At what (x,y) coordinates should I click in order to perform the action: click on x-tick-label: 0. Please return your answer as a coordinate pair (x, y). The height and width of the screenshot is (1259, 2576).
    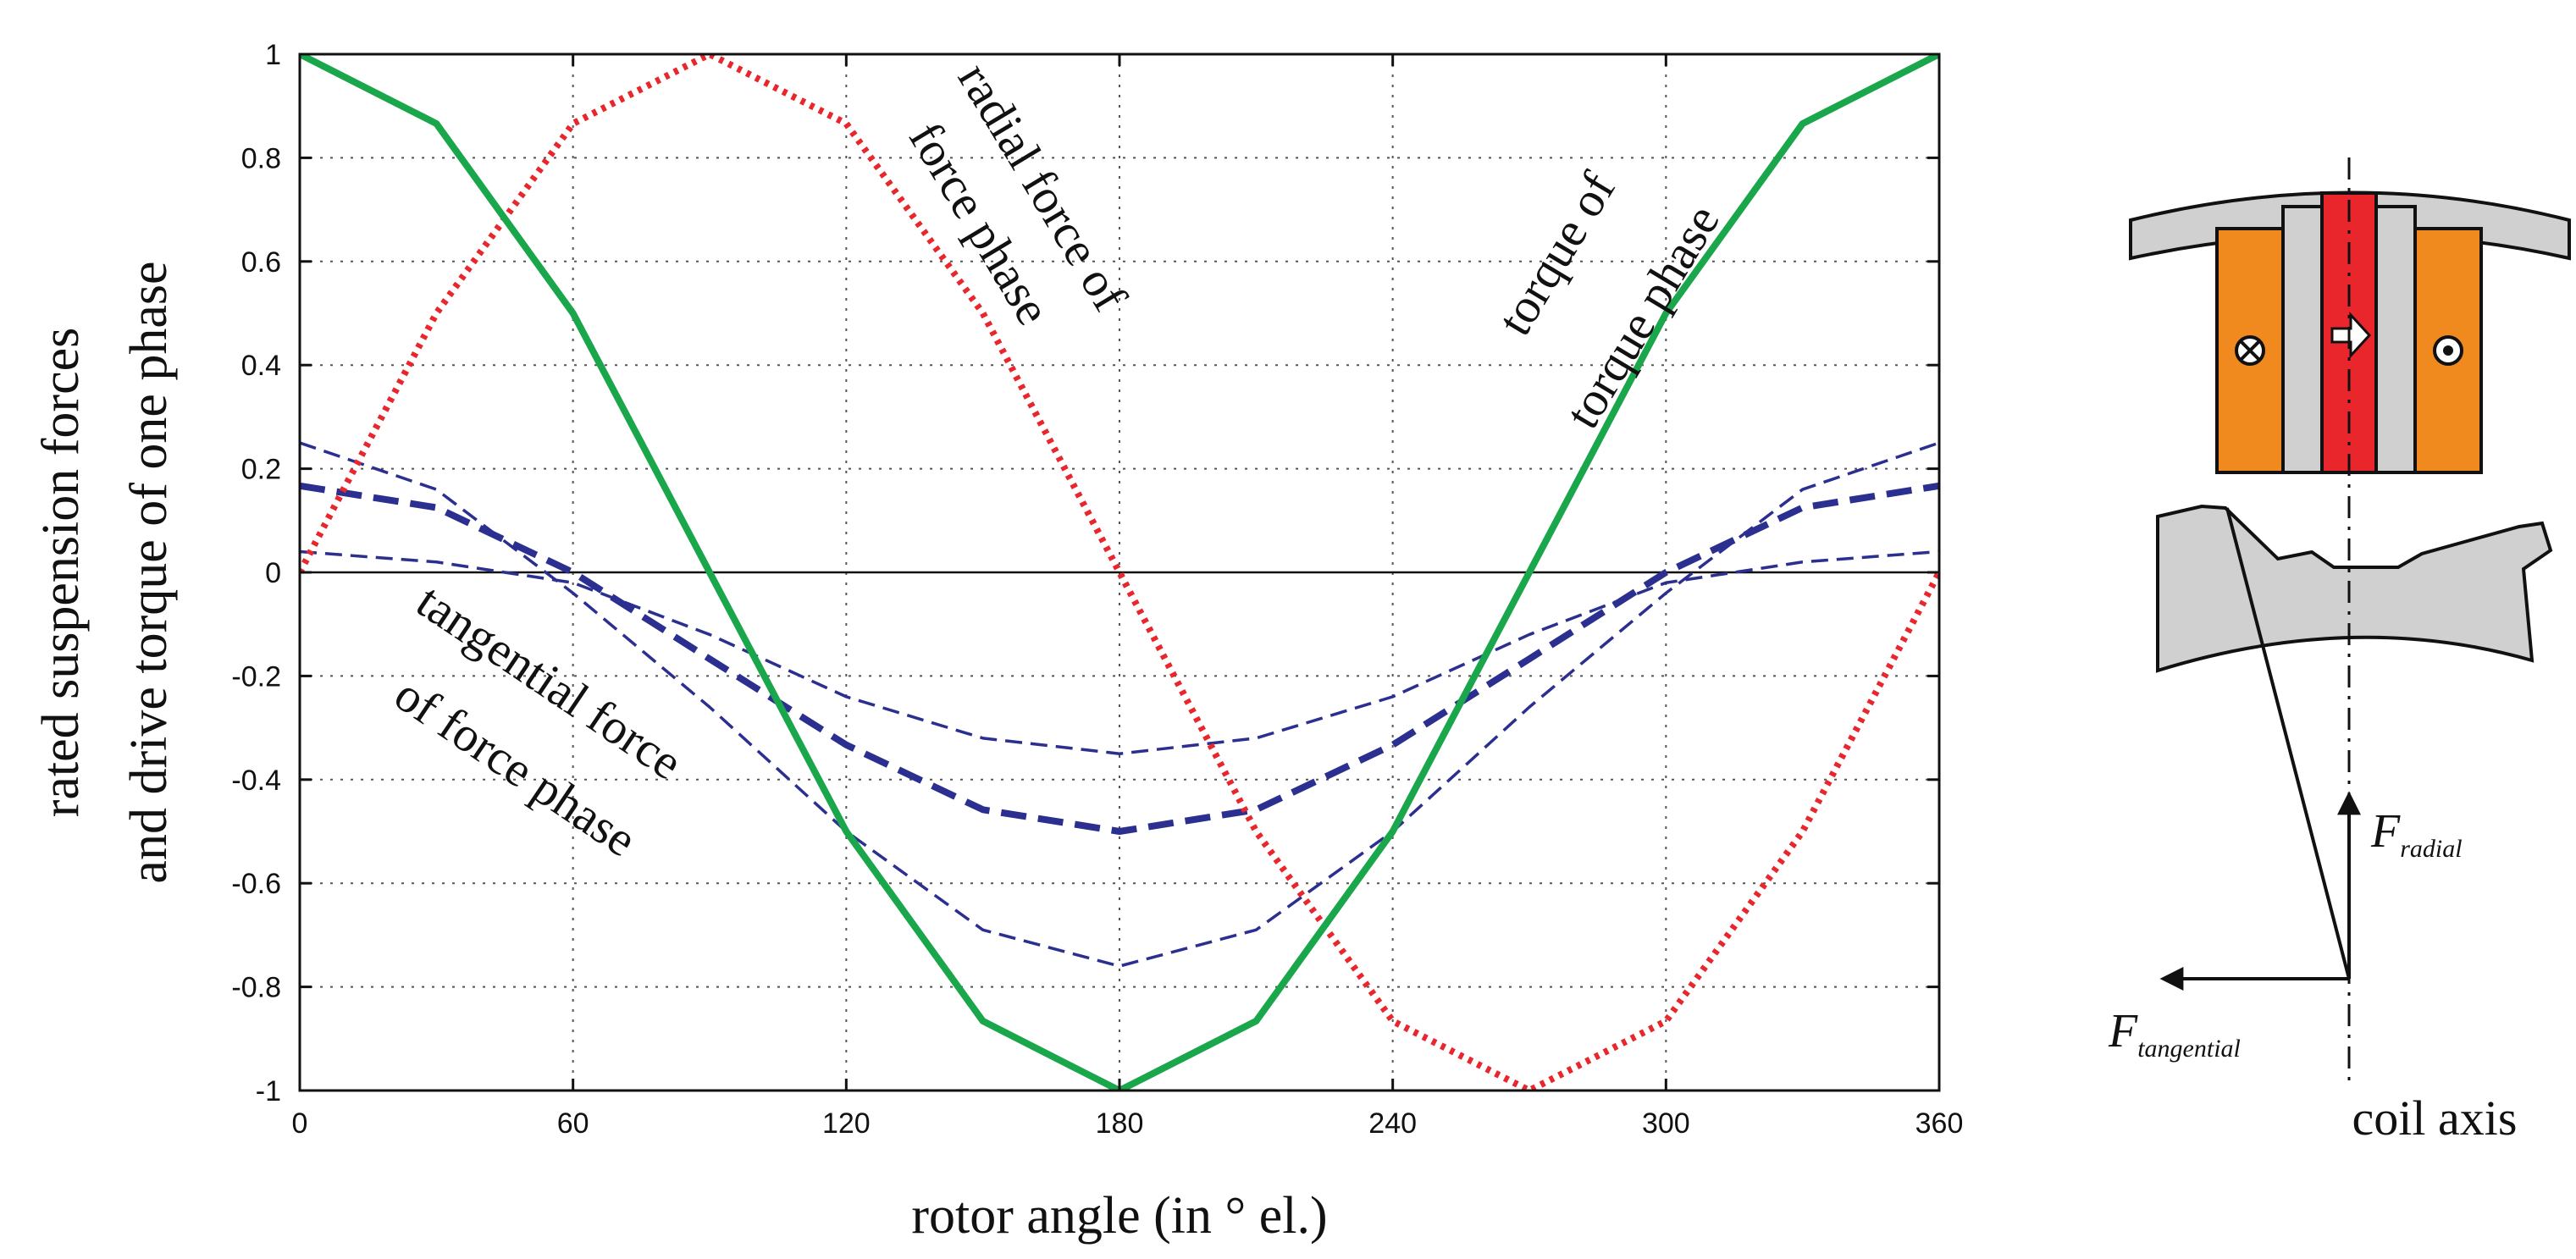
    Looking at the image, I should click on (300, 1124).